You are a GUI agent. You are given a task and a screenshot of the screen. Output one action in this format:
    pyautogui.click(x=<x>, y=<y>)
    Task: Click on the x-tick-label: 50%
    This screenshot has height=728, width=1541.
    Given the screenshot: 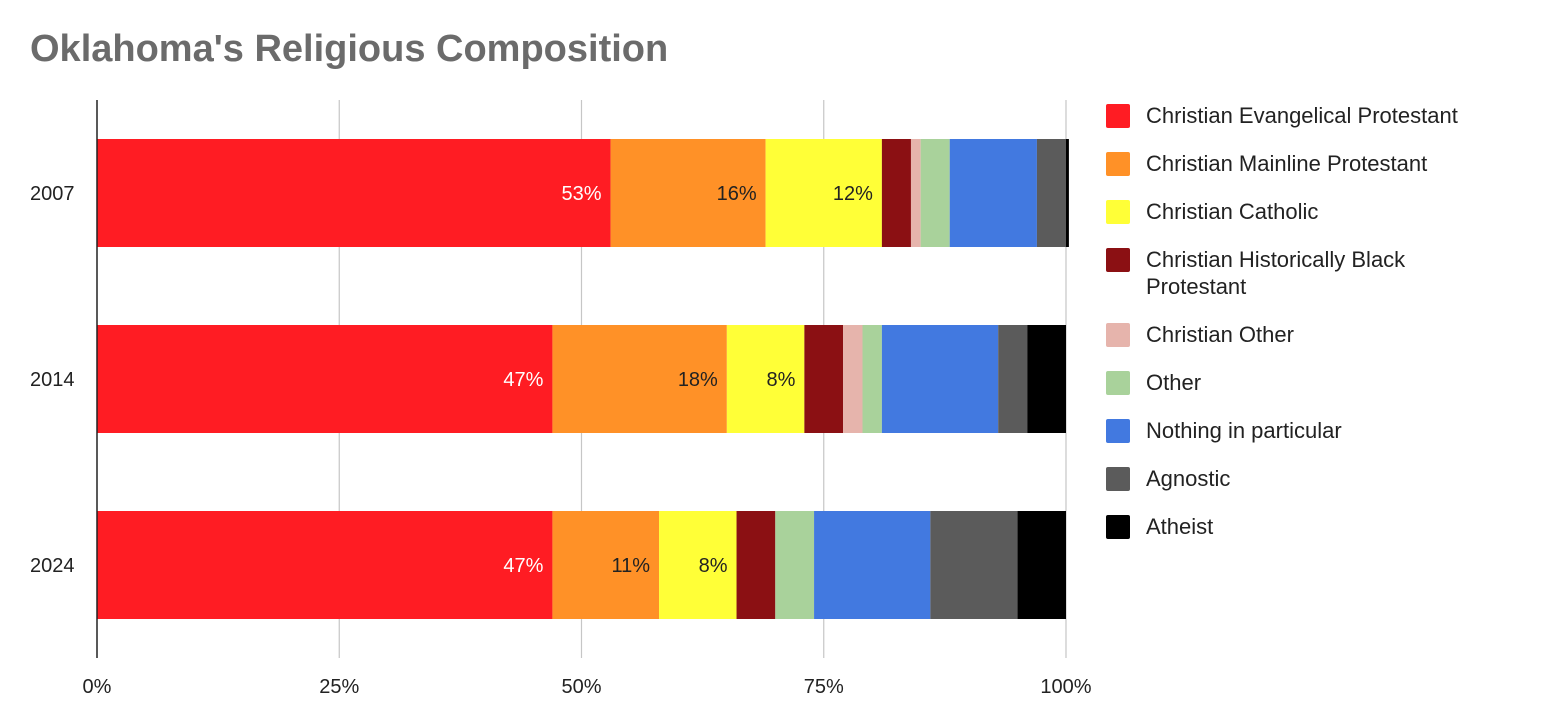 What is the action you would take?
    pyautogui.click(x=581, y=687)
    